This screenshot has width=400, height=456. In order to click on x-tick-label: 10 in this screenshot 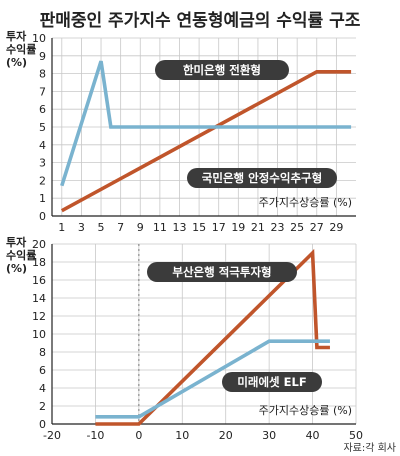, I will do `click(182, 435)`.